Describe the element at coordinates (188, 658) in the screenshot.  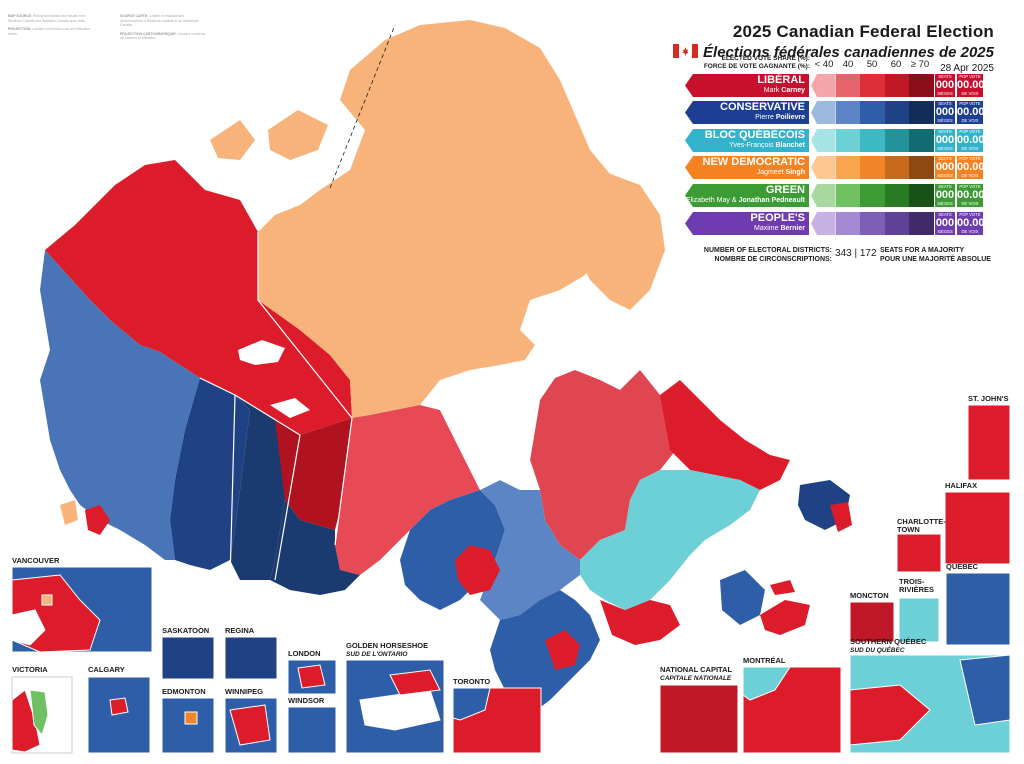
I see `saskatoon-inset` at that location.